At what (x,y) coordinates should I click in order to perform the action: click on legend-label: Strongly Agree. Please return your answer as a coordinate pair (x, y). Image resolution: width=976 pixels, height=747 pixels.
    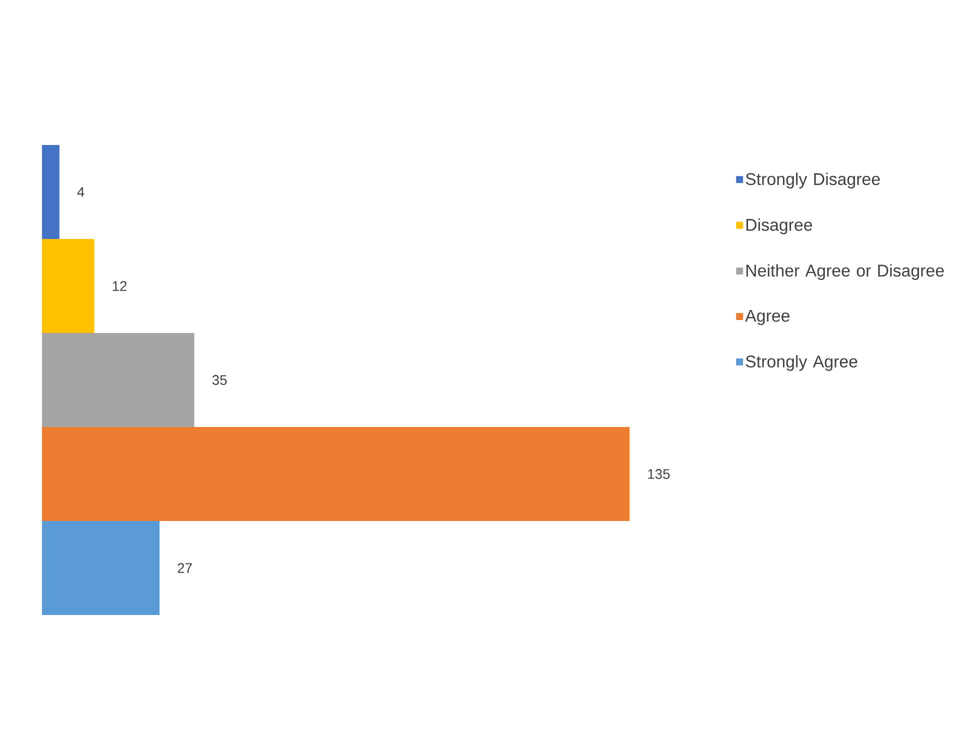
    Looking at the image, I should click on (802, 363).